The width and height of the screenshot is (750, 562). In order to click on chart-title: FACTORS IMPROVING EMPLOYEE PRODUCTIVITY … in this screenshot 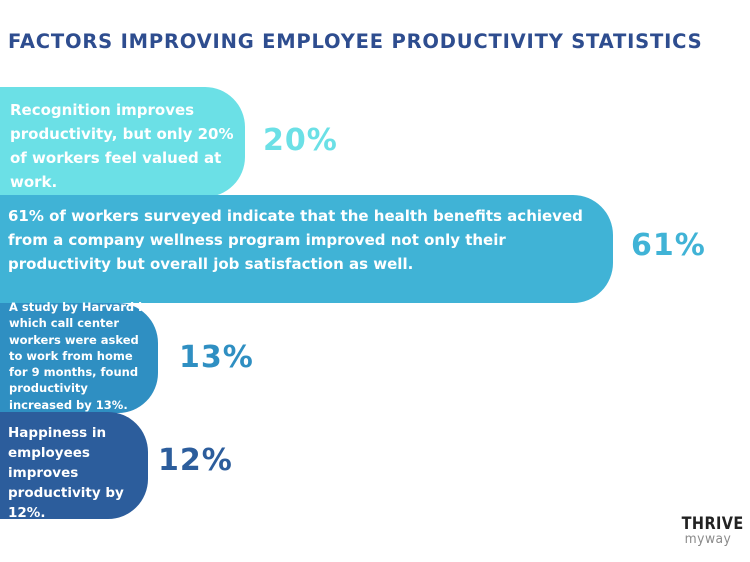, I will do `click(355, 41)`.